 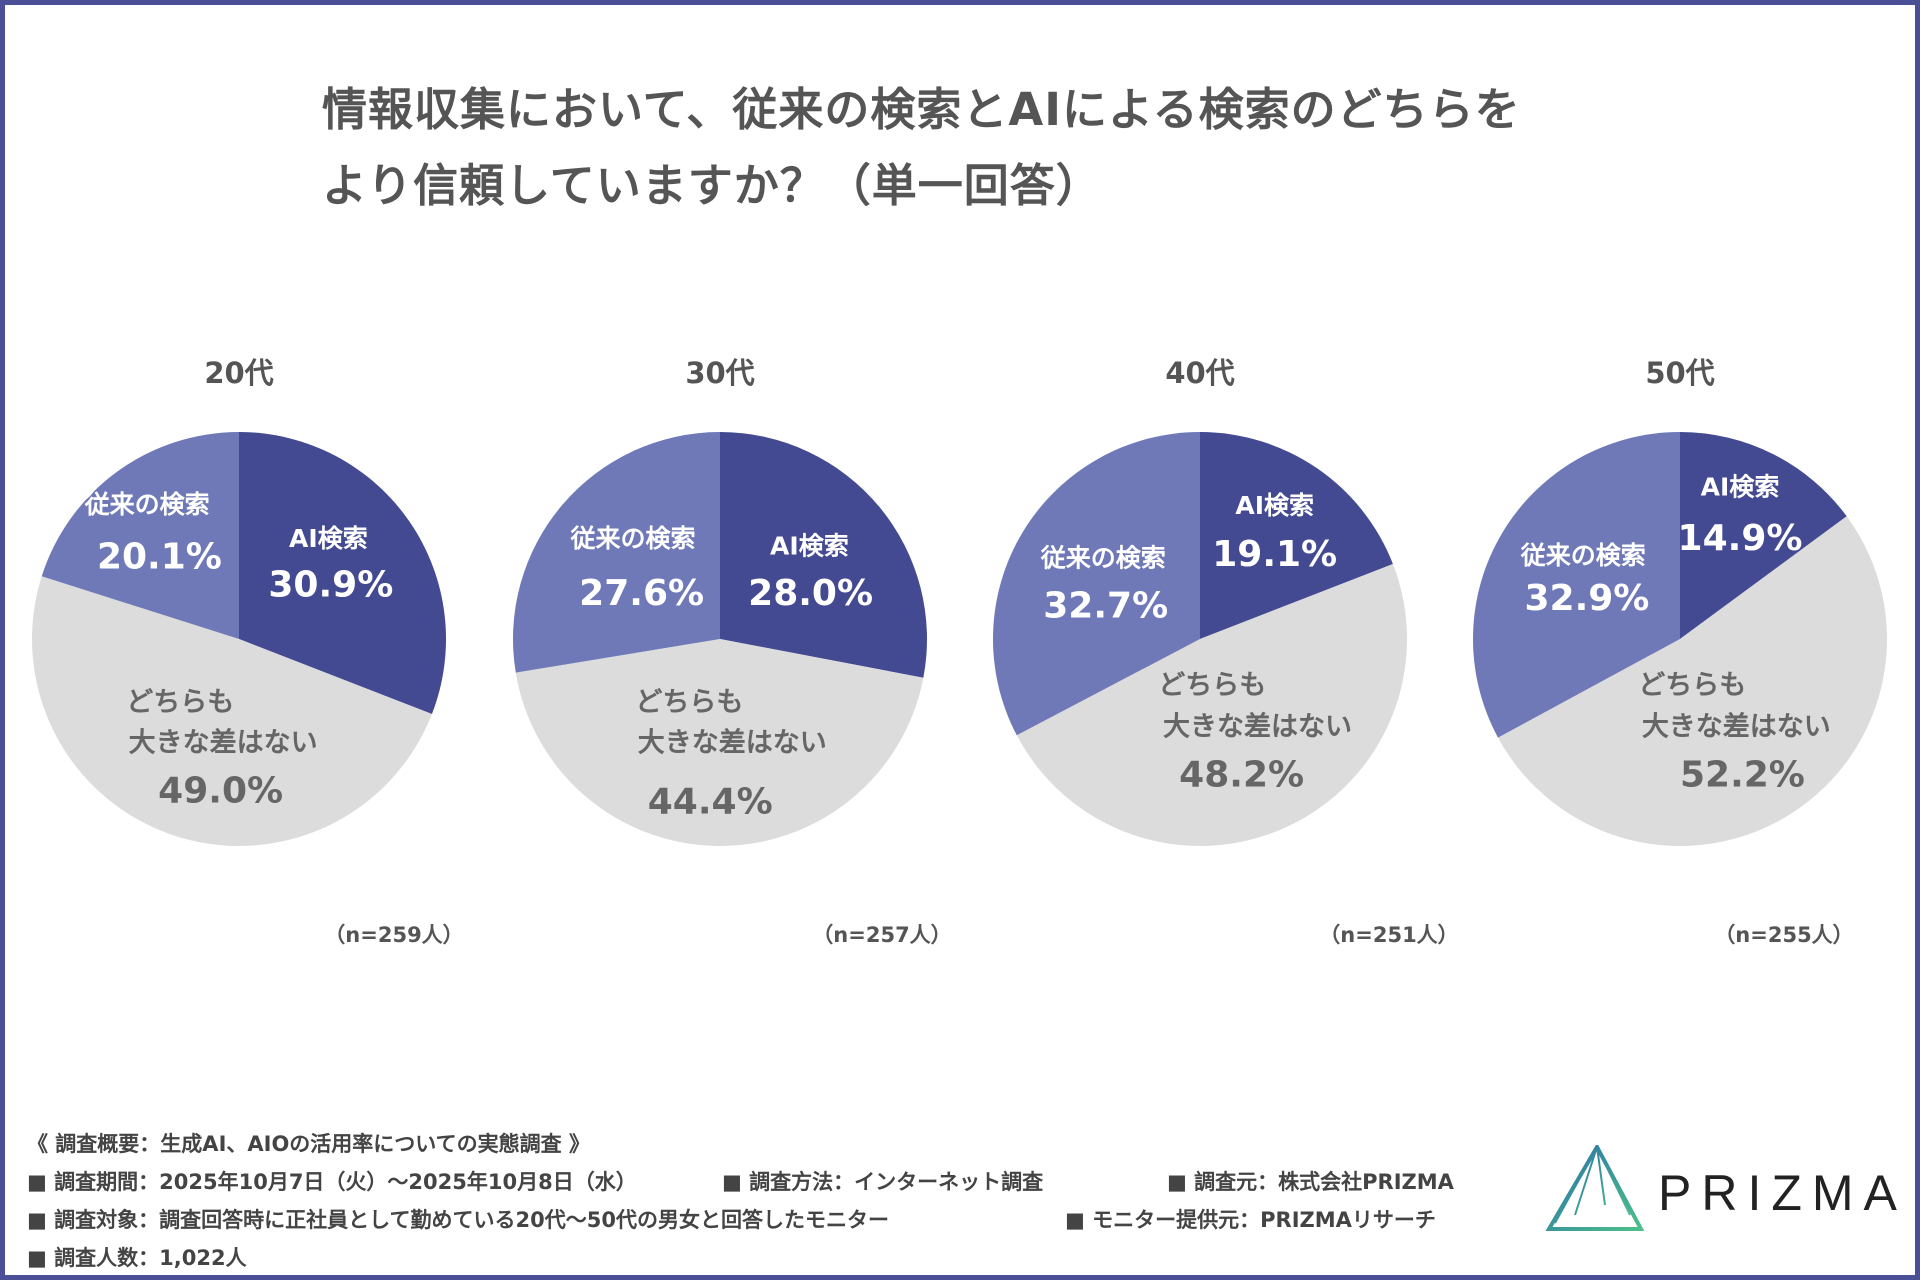 What do you see at coordinates (712, 185) in the screenshot?
I see `title-line-2: より信頼していますか？（単一回答）` at bounding box center [712, 185].